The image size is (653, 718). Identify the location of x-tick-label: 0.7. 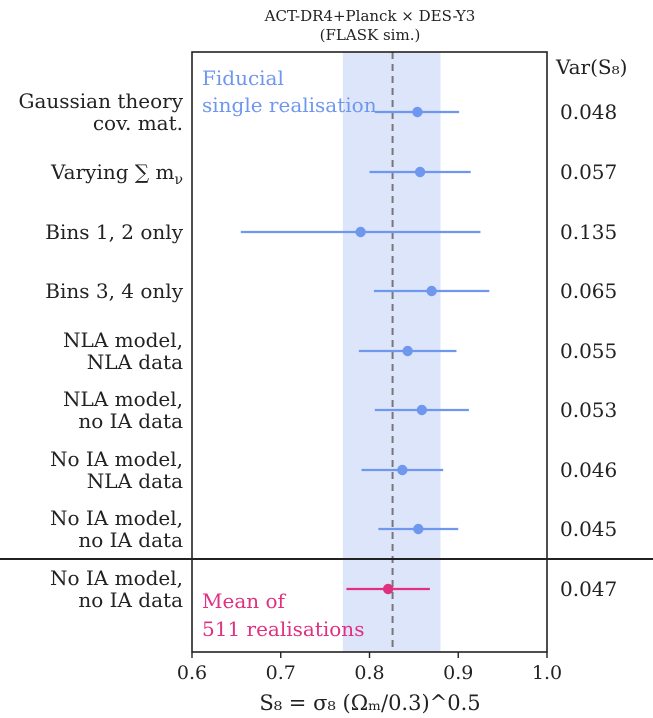
(281, 673).